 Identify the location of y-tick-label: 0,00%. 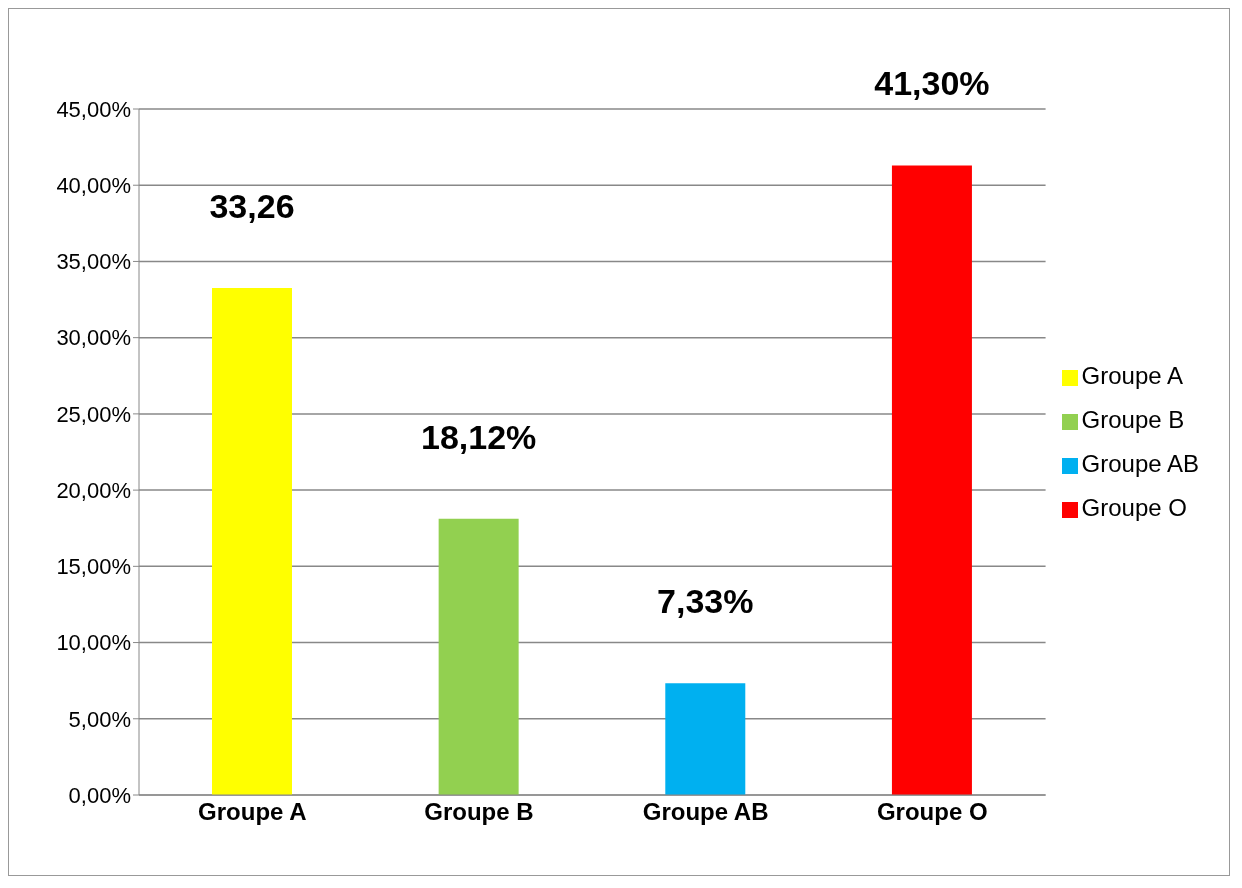
(99, 795).